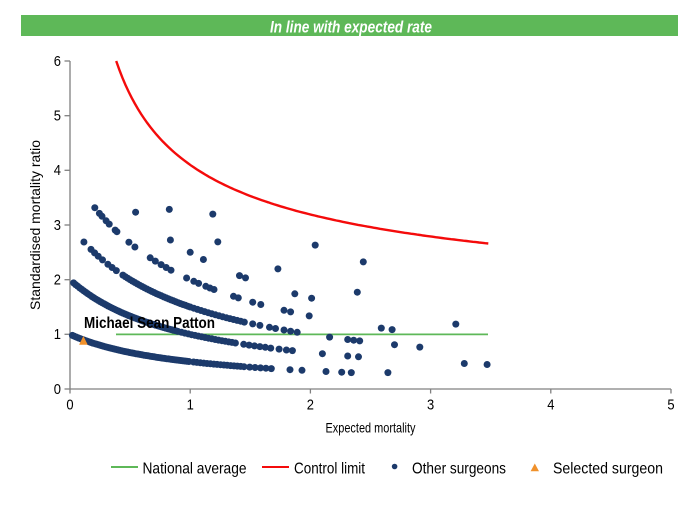 The width and height of the screenshot is (700, 505). Describe the element at coordinates (35, 225) in the screenshot. I see `svg-text: Standardised mortality ratio` at that location.